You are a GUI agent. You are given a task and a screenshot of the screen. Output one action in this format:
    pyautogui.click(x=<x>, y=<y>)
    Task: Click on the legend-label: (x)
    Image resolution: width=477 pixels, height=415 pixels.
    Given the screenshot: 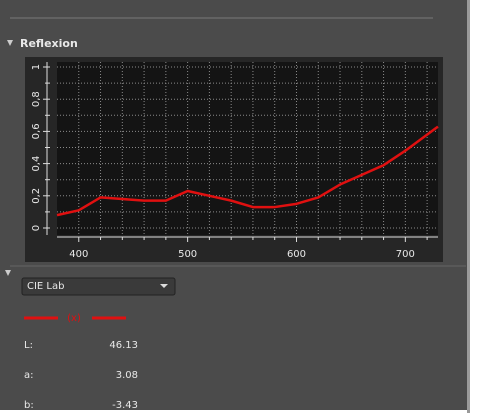 What is the action you would take?
    pyautogui.click(x=74, y=318)
    